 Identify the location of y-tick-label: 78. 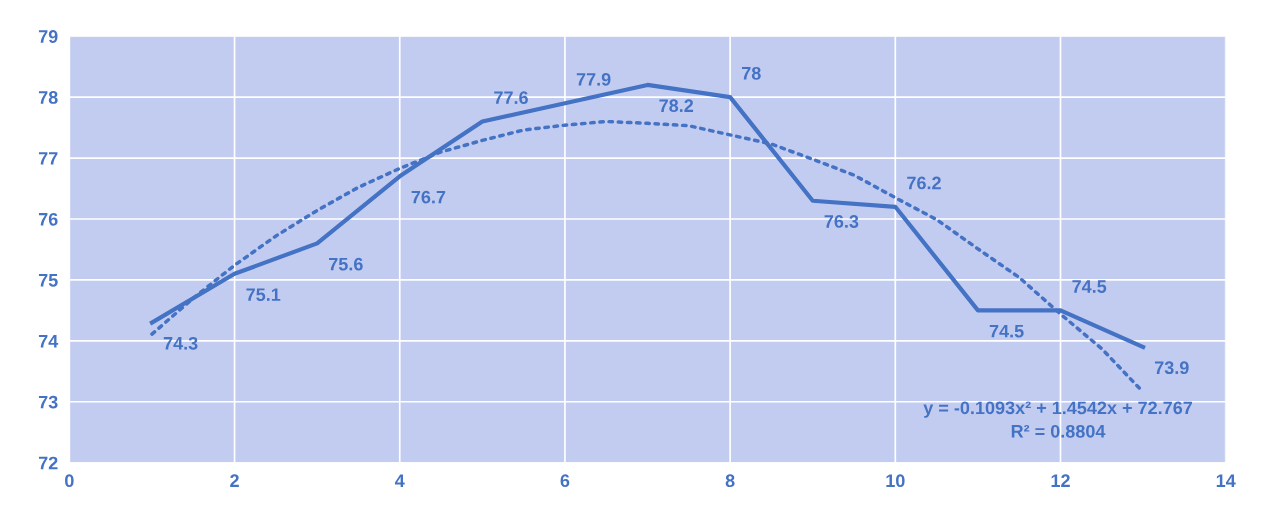
(48, 97).